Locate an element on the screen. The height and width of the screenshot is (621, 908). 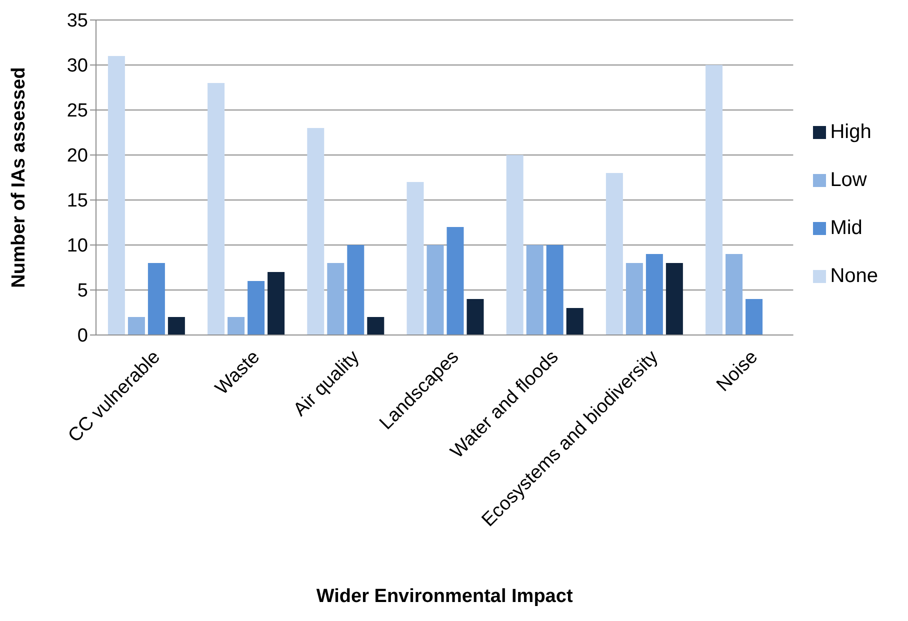
legend-label: Low is located at coordinates (848, 180).